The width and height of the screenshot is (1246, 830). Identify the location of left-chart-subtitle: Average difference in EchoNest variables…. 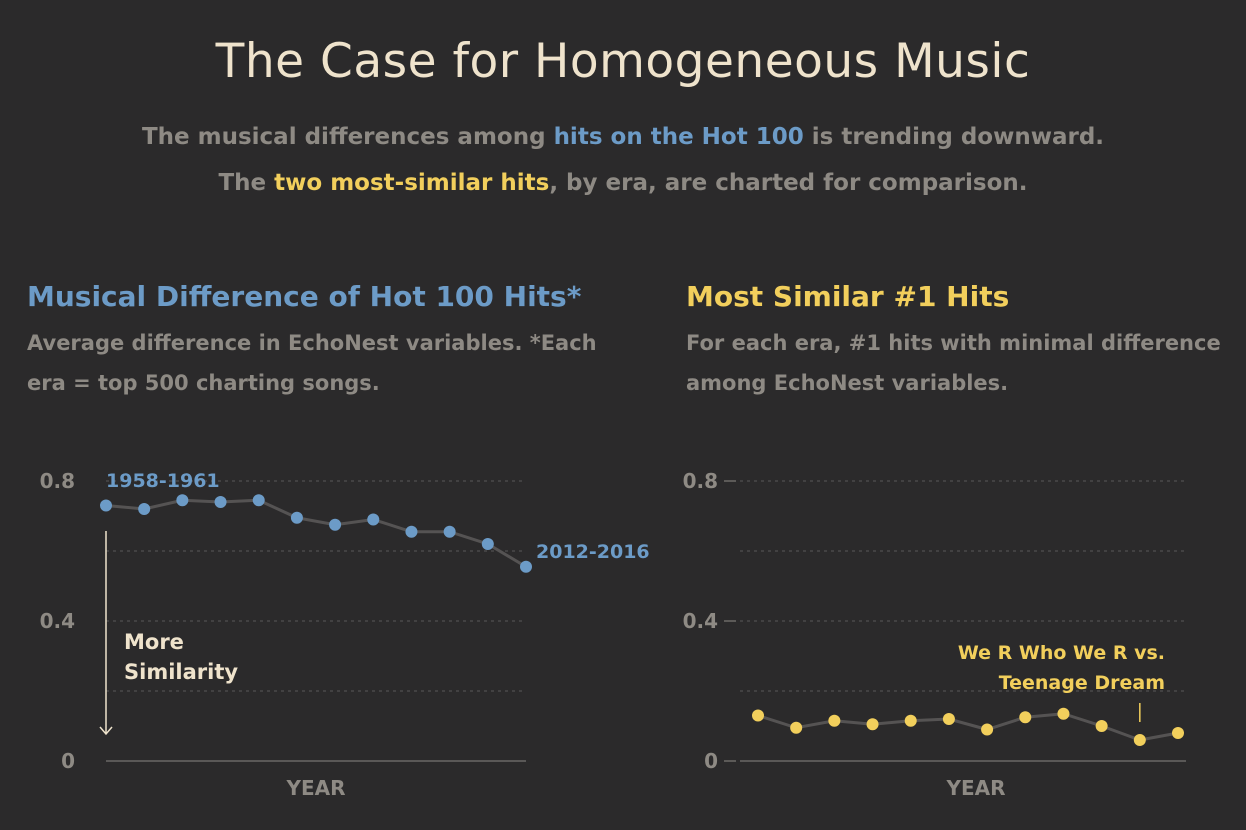
(312, 363).